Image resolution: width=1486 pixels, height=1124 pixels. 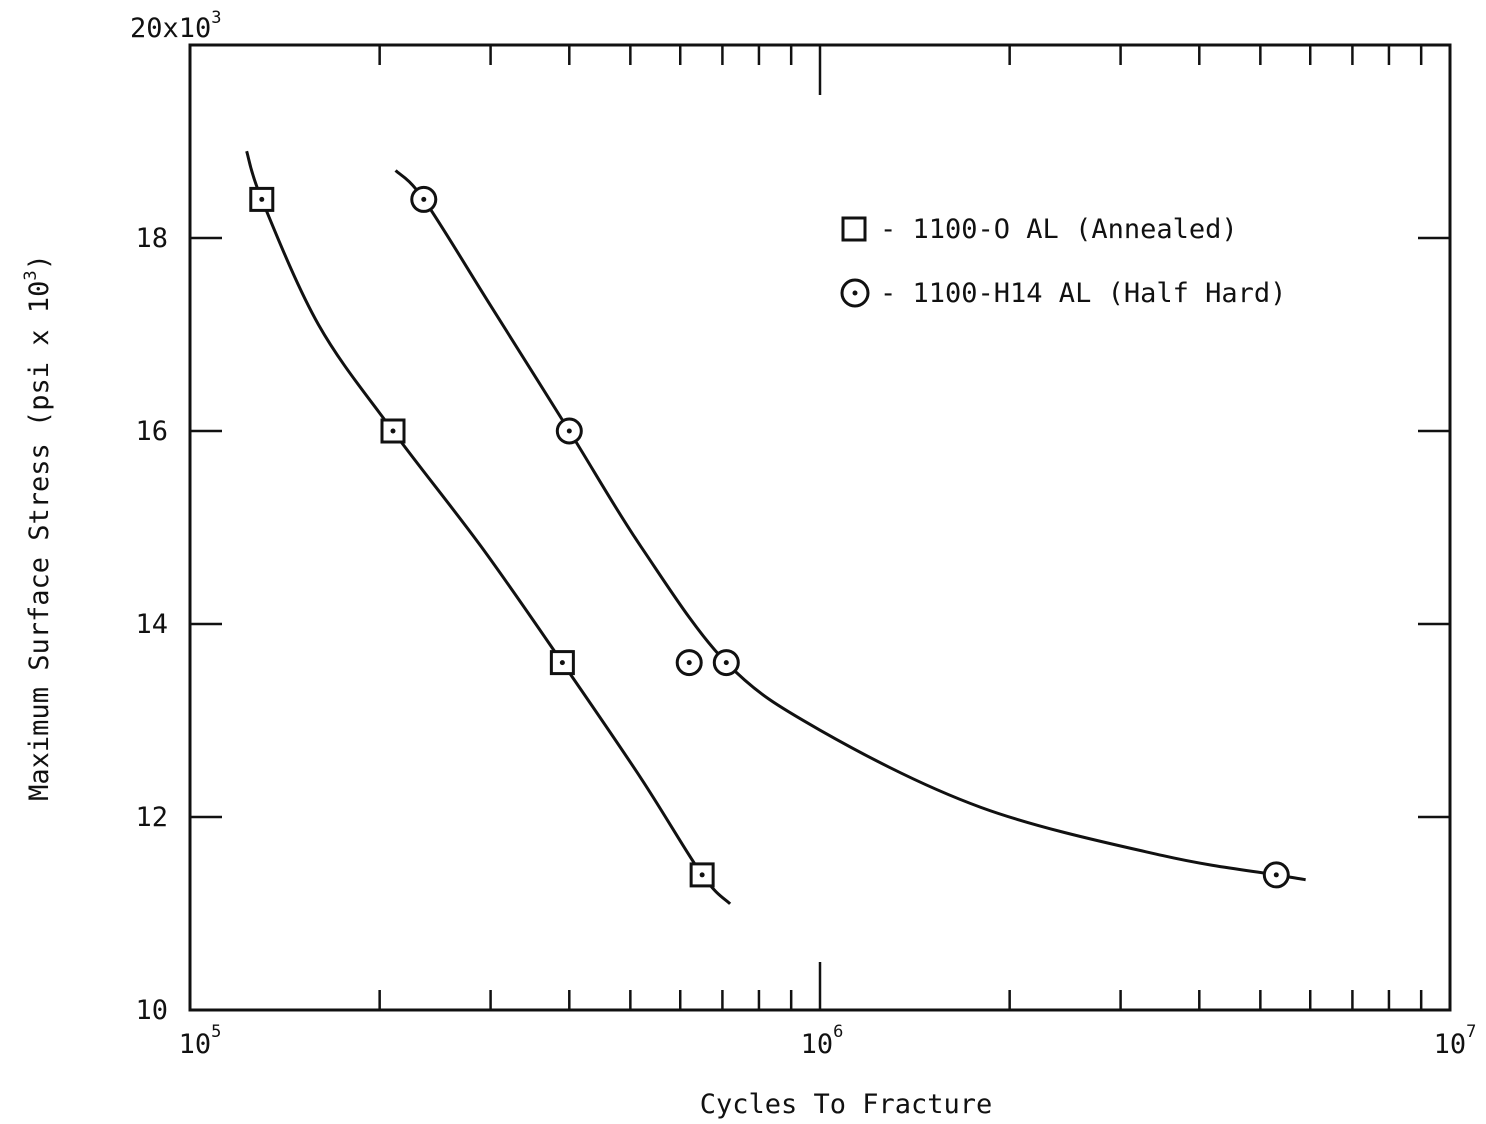 I want to click on legend-label-half-hard: - 1100-H14 AL (Half Hard), so click(x=1083, y=293).